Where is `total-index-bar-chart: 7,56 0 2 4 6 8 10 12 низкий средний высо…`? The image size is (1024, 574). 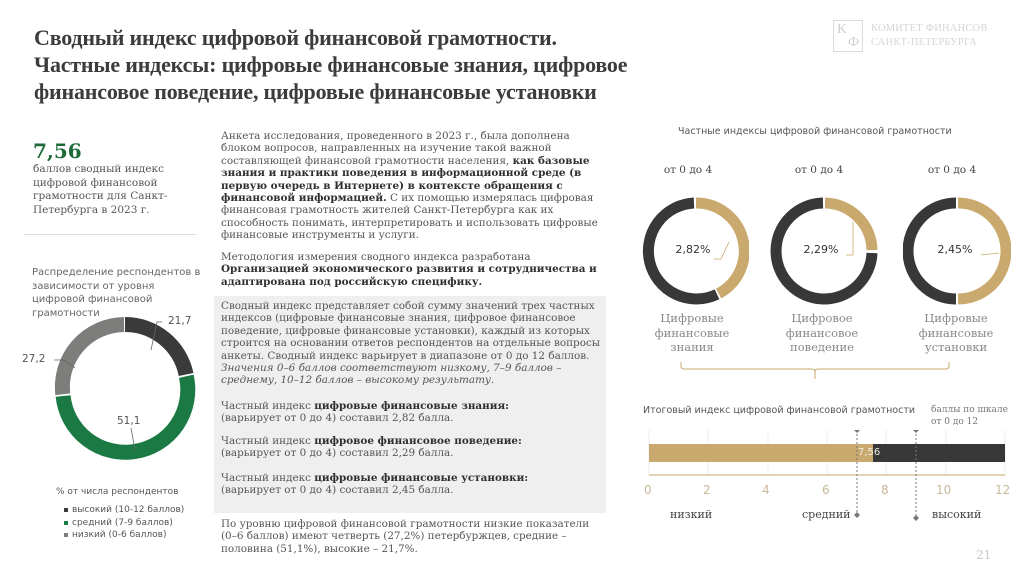 total-index-bar-chart: 7,56 0 2 4 6 8 10 12 низкий средний высо… is located at coordinates (827, 483).